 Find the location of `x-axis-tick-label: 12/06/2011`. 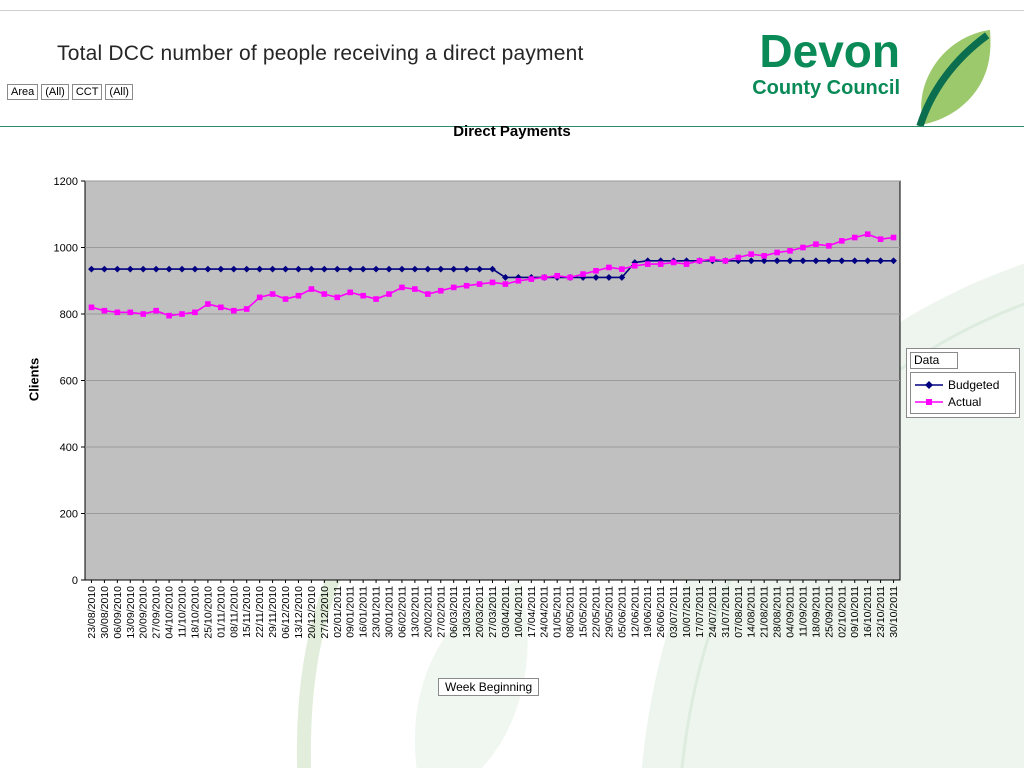

x-axis-tick-label: 12/06/2011 is located at coordinates (635, 612).